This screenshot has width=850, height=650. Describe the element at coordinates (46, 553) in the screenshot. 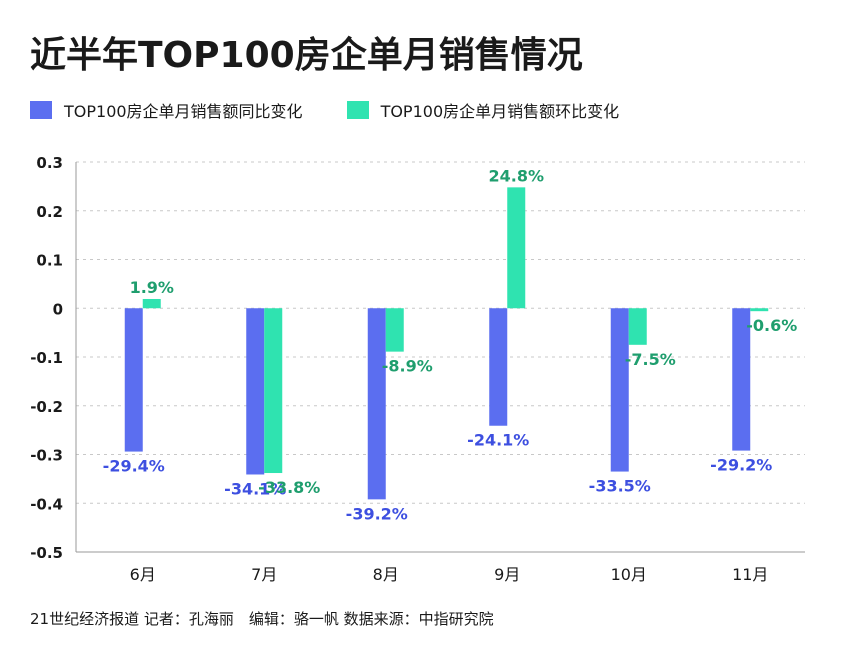

I see `y-tick-label: -0.5` at that location.